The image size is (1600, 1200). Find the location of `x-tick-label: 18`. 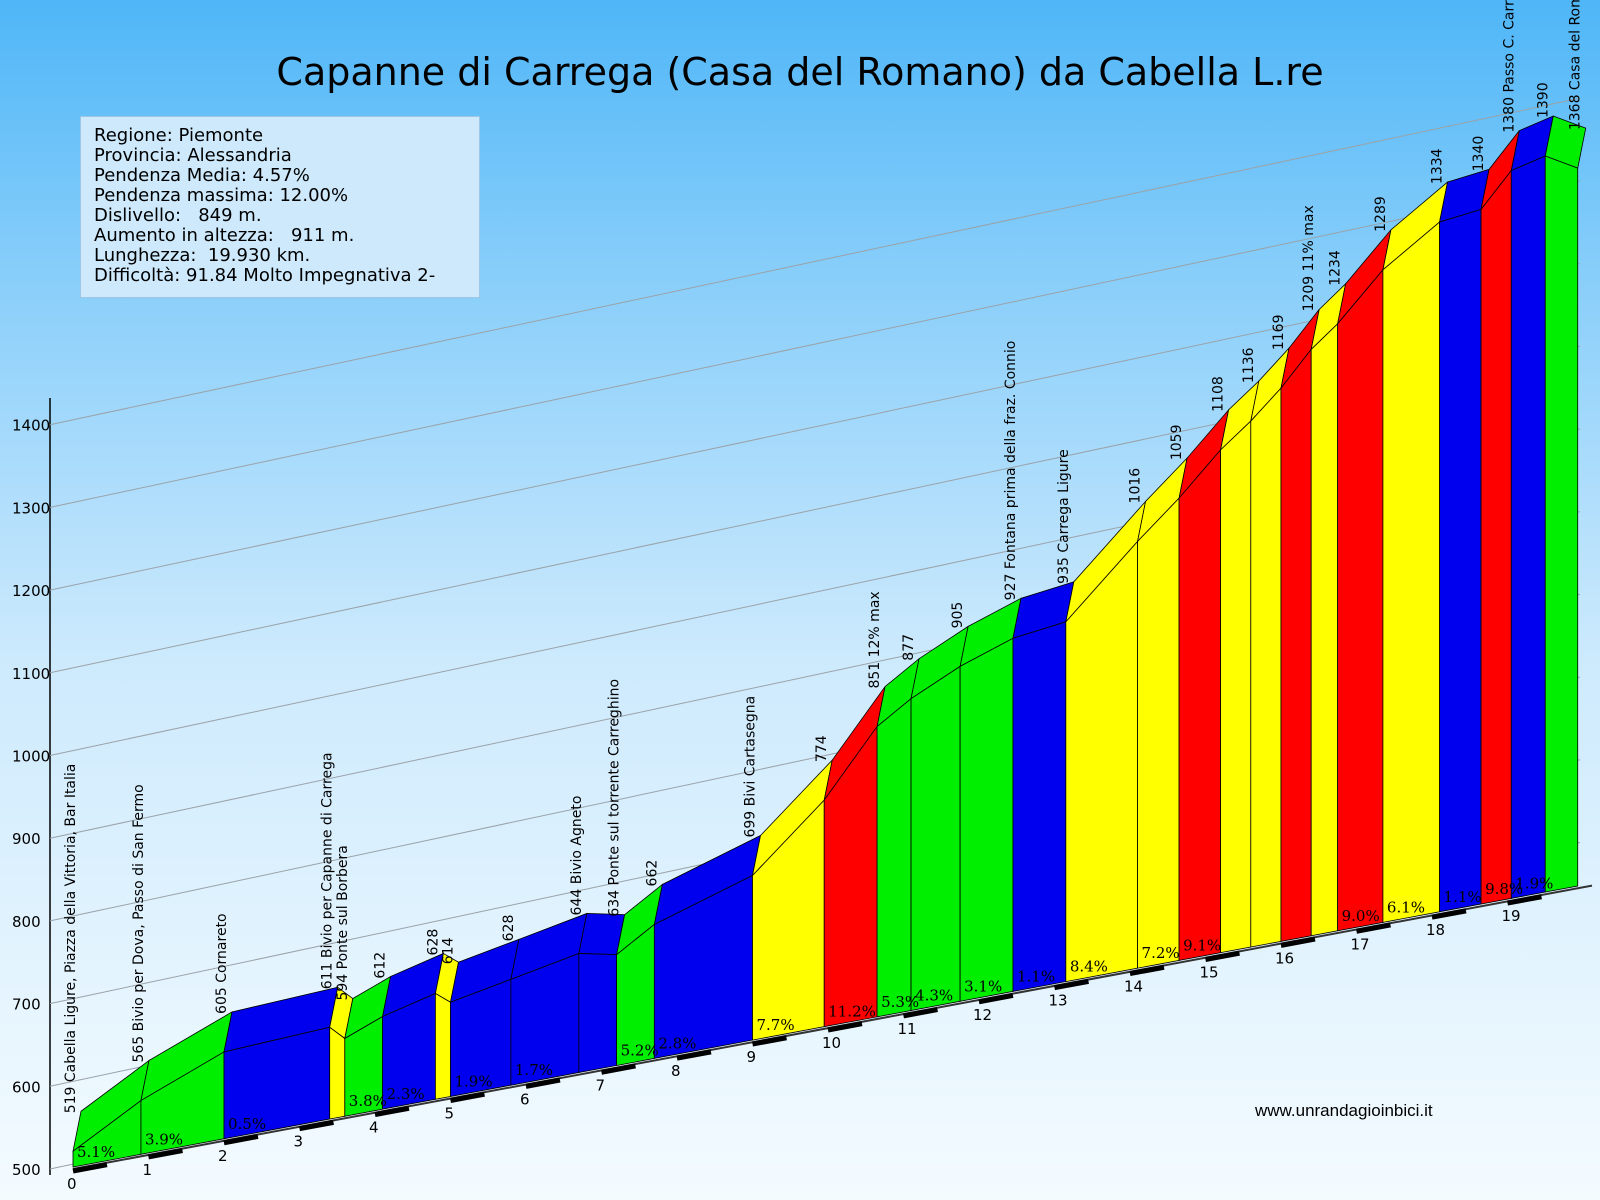

x-tick-label: 18 is located at coordinates (1435, 930).